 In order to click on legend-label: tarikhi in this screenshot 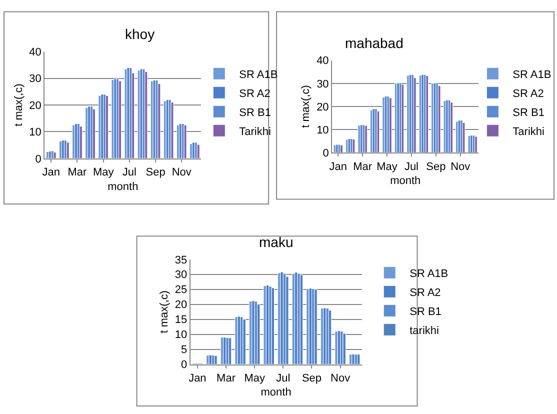, I will do `click(424, 330)`.